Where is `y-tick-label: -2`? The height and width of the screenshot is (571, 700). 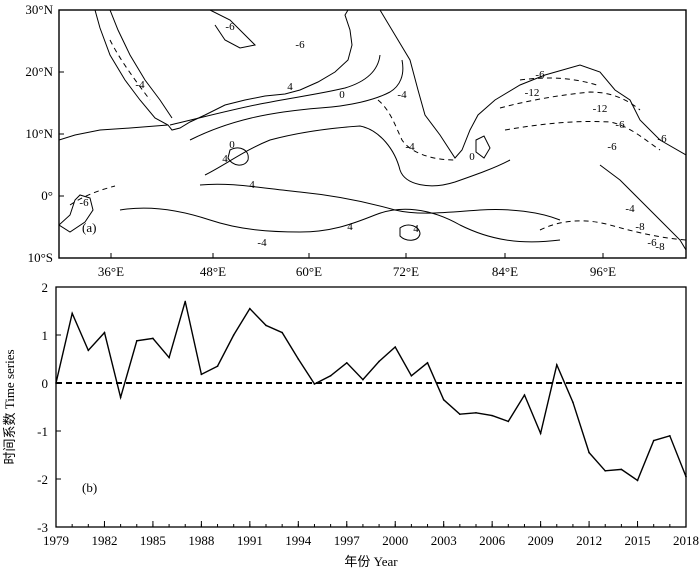
y-tick-label: -2 is located at coordinates (42, 479).